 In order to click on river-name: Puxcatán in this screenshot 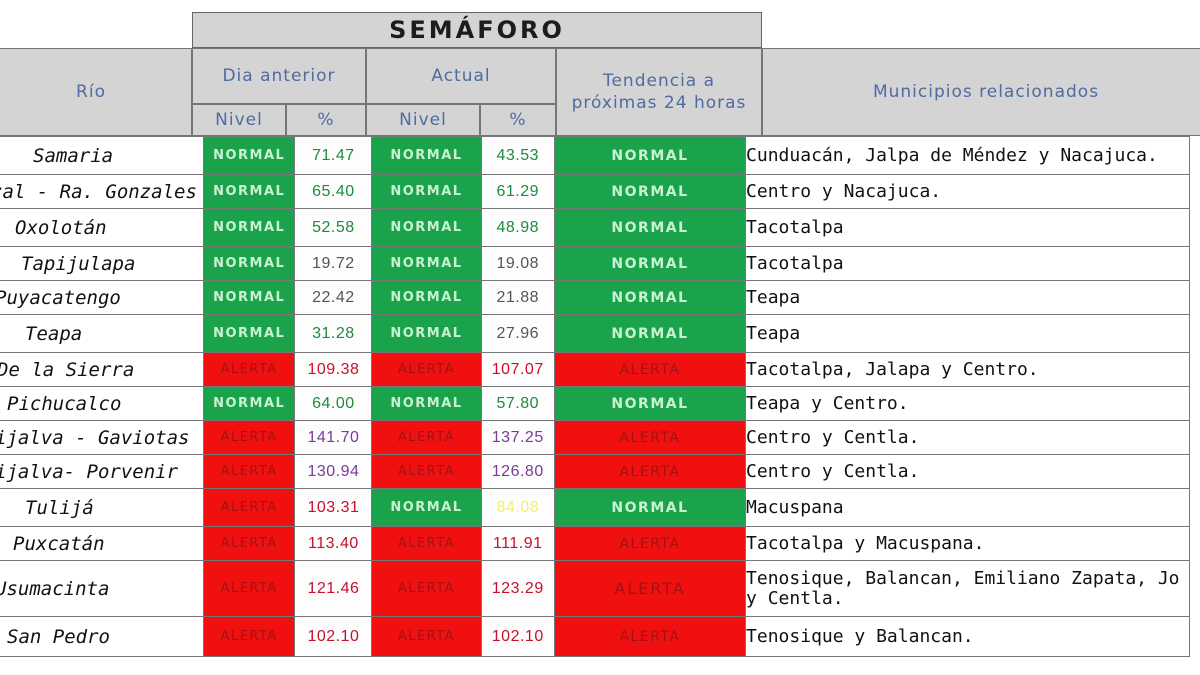, I will do `click(102, 543)`.